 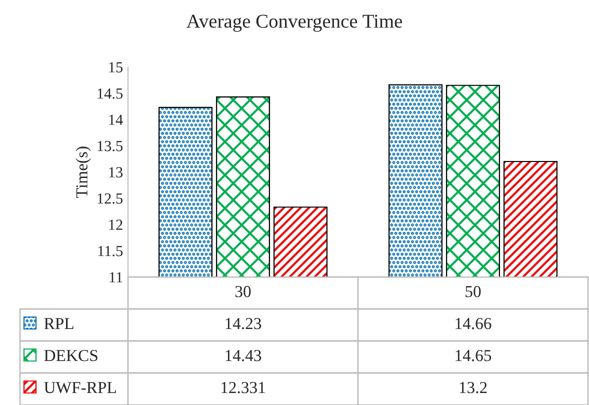 I want to click on data-label: 14.23, so click(x=244, y=324).